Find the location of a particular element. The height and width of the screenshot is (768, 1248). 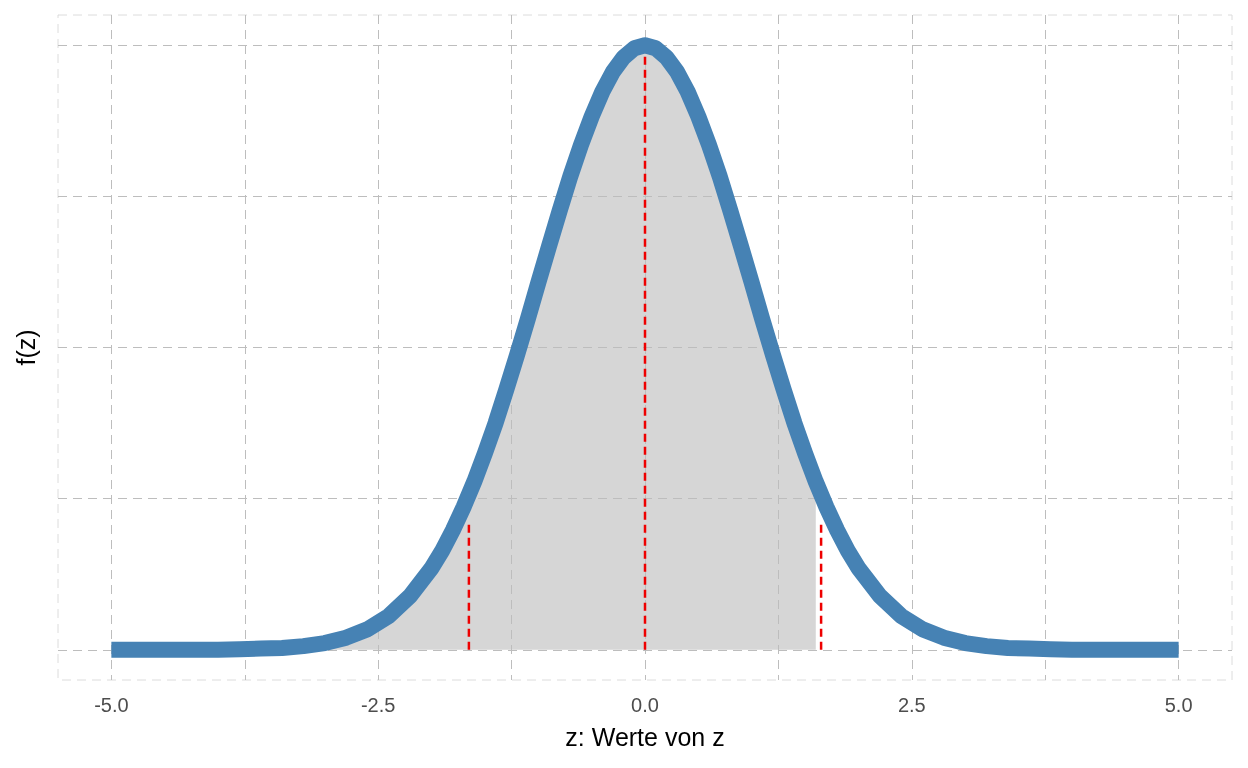

x-tick-label: -2.5 is located at coordinates (378, 705).